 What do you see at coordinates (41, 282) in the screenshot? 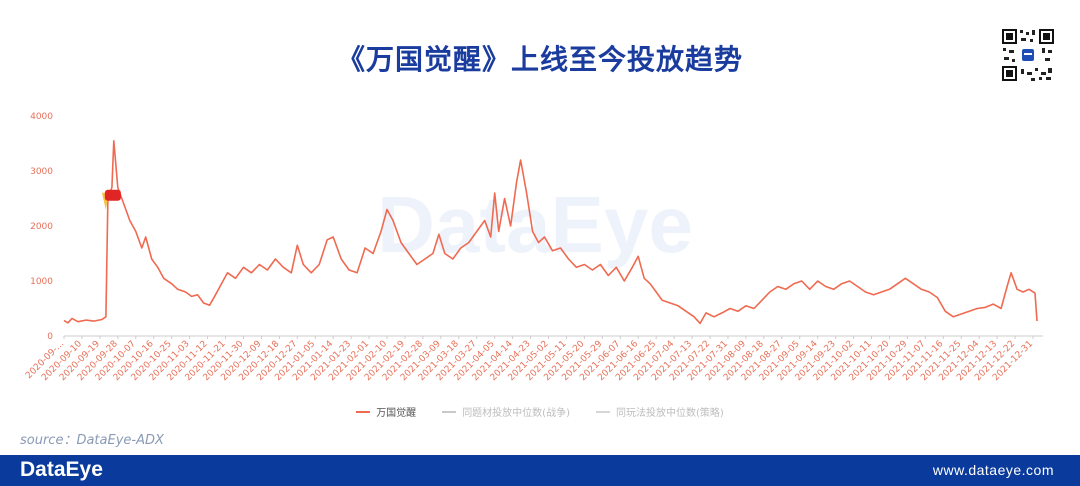
I see `y-tick-label: 1000` at bounding box center [41, 282].